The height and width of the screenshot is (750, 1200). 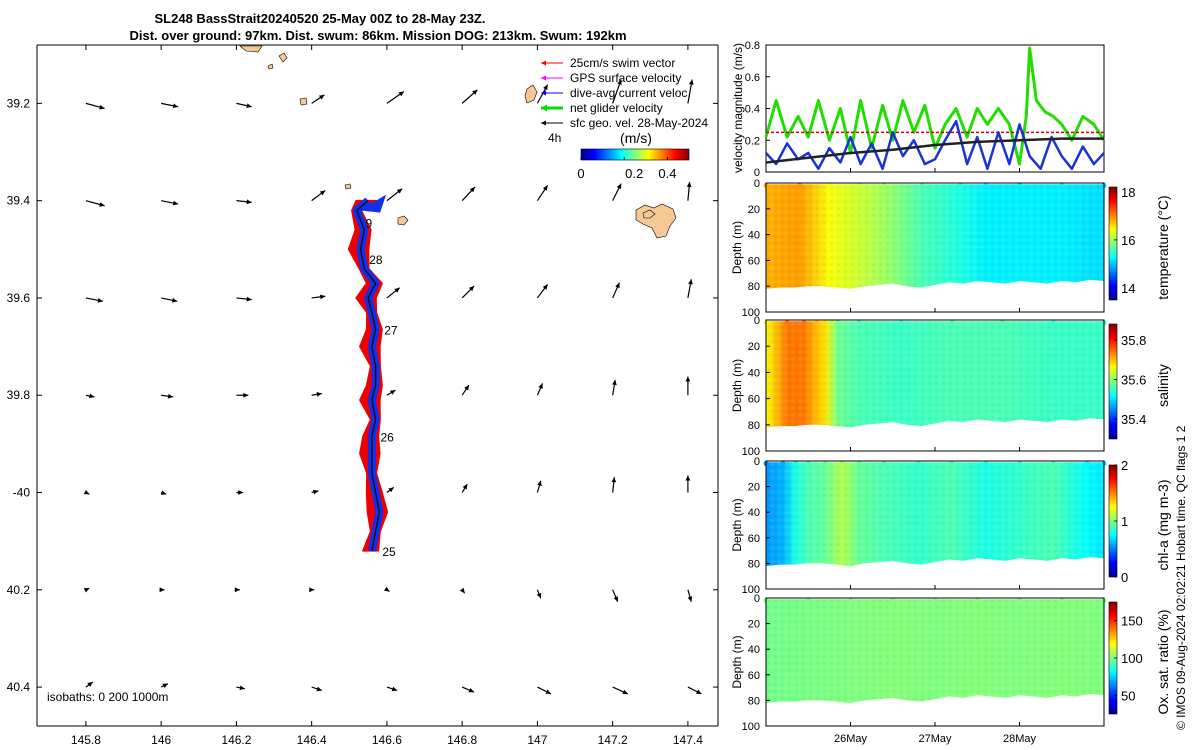 I want to click on section-colorbar-tick-label: 35.8, so click(x=1133, y=340).